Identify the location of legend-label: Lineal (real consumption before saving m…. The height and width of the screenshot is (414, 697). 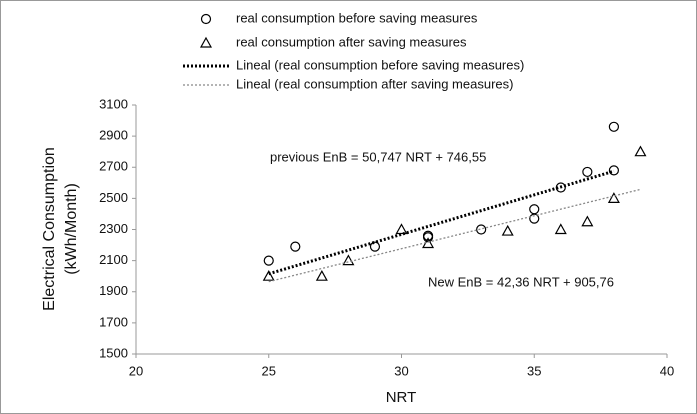
(380, 64).